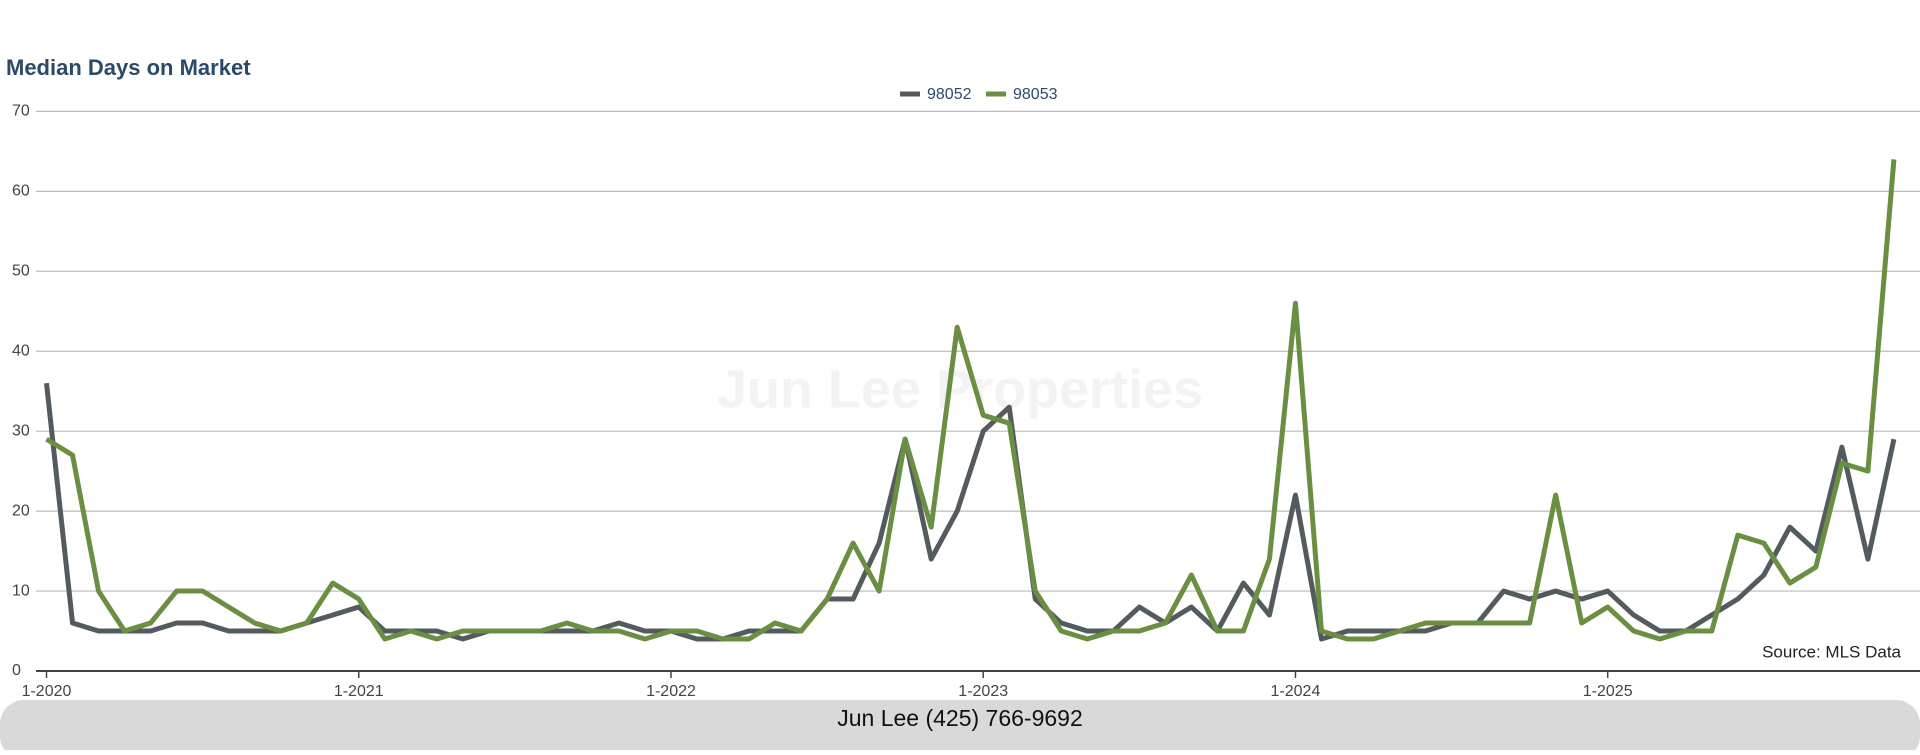 This screenshot has width=1920, height=755. What do you see at coordinates (21, 430) in the screenshot?
I see `y-tick-label: 30` at bounding box center [21, 430].